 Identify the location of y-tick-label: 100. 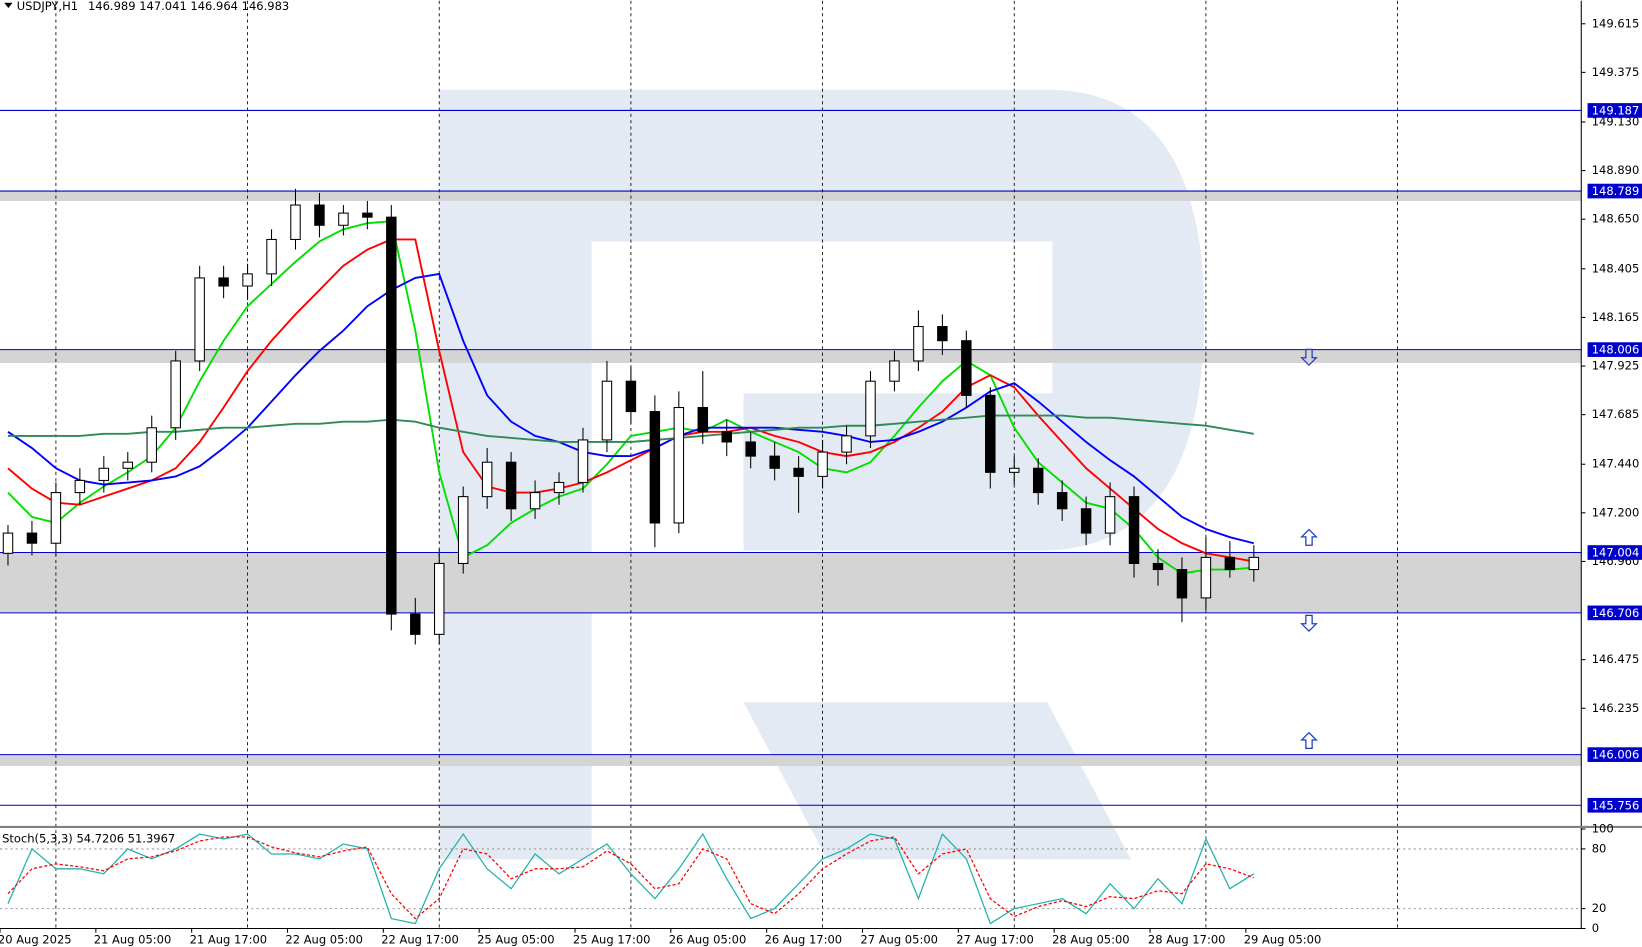
(1603, 829).